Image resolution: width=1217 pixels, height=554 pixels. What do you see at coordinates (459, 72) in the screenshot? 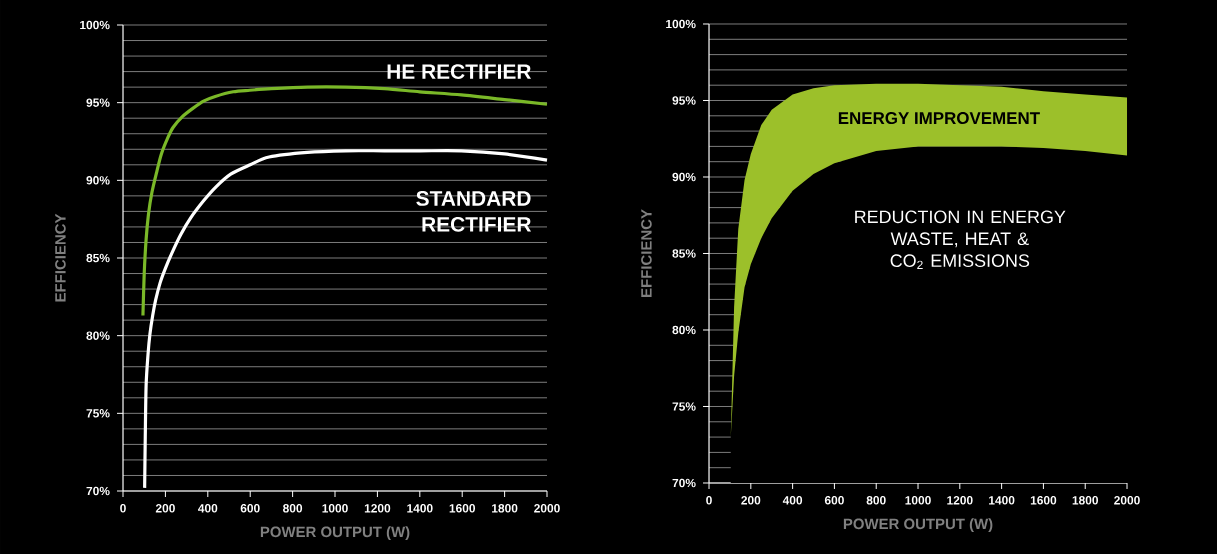
I see `series-label: HE RECTIFIER` at bounding box center [459, 72].